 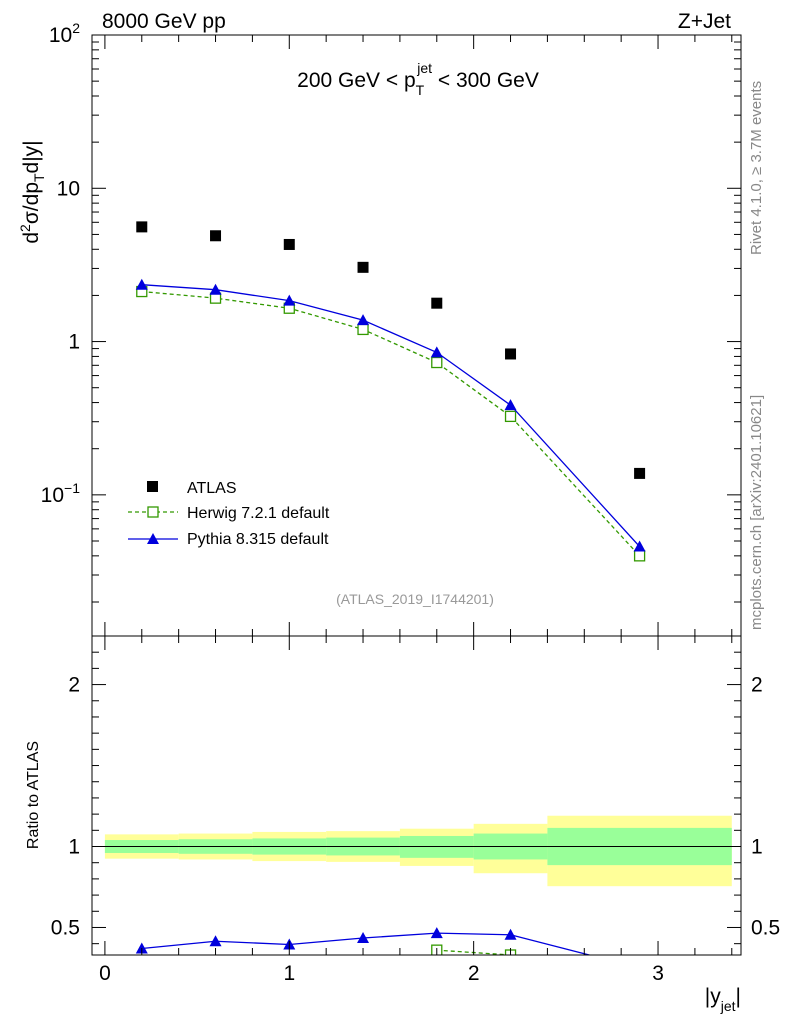 I want to click on mcplots-source-label: mcplots.cern.ch [arXiv:2401.10621], so click(x=756, y=512).